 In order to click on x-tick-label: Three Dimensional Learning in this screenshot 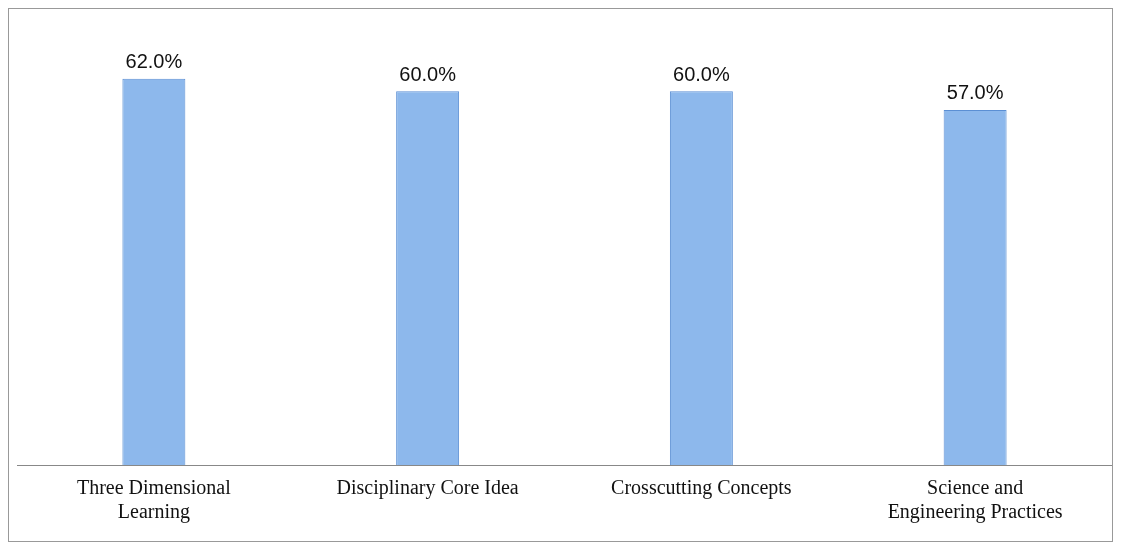, I will do `click(154, 500)`.